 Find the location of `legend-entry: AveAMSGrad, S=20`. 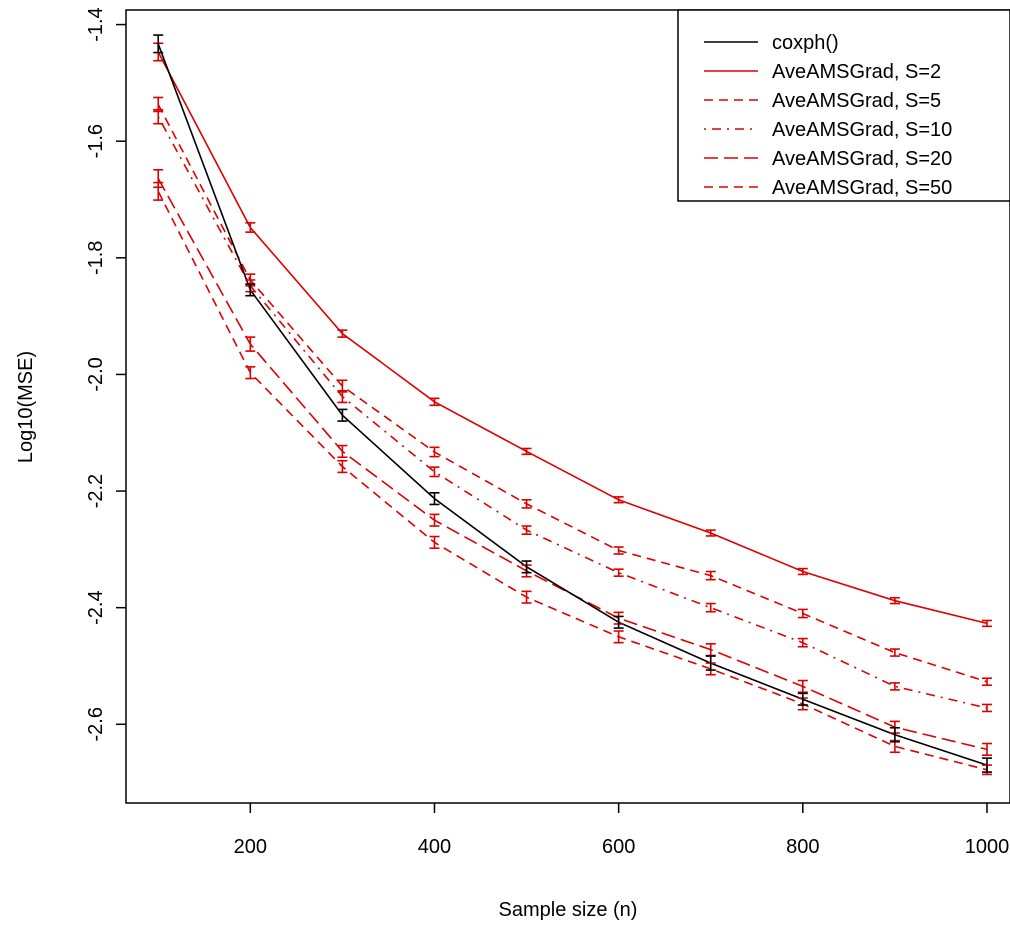

legend-entry: AveAMSGrad, S=20 is located at coordinates (862, 159).